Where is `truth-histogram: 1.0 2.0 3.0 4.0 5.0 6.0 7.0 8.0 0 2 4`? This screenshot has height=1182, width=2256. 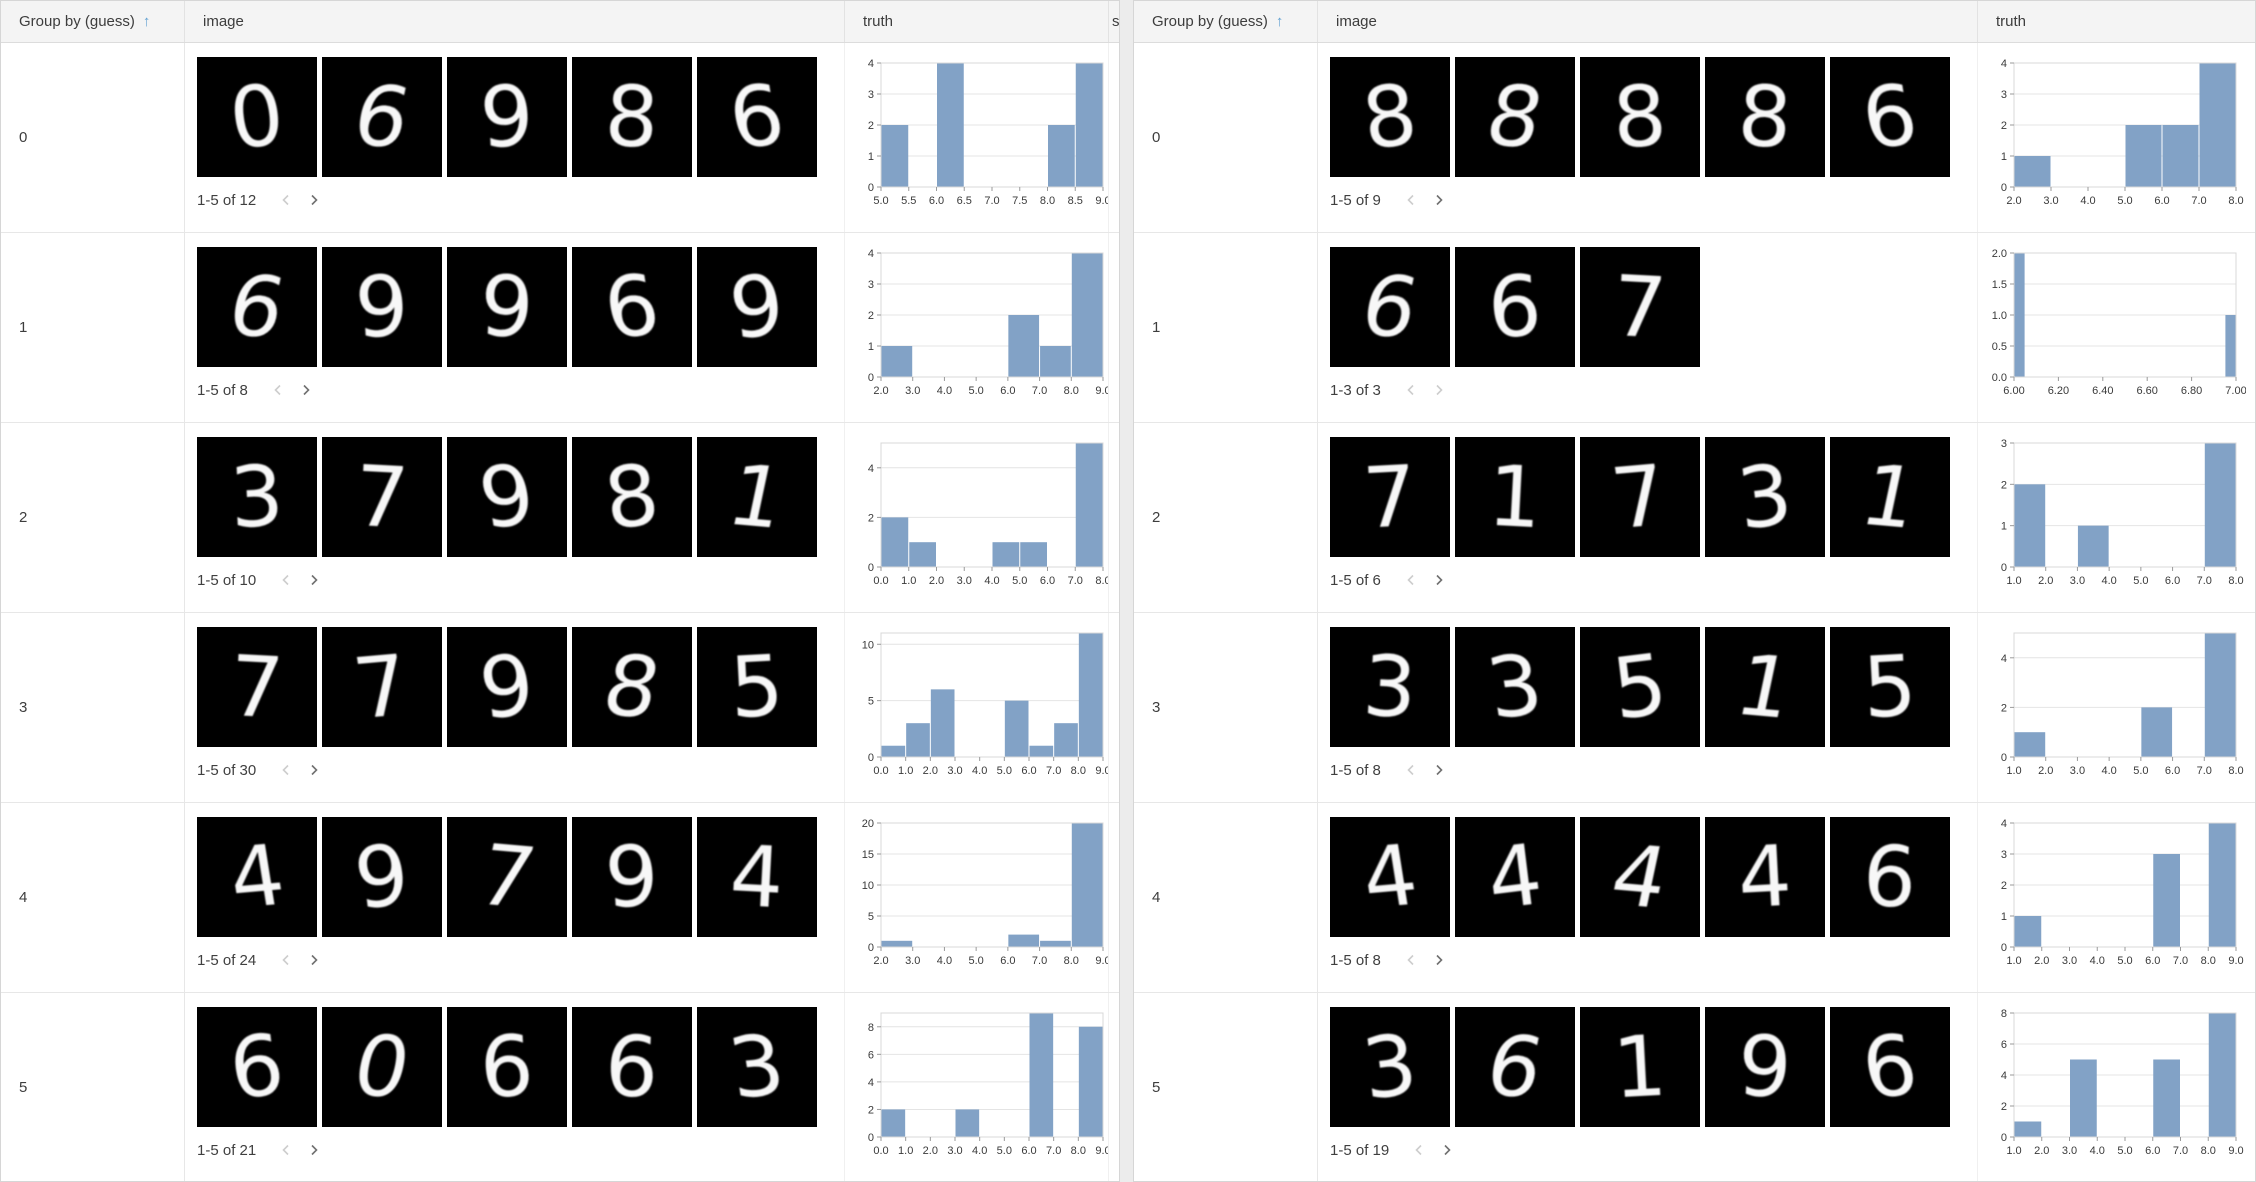
truth-histogram: 1.0 2.0 3.0 4.0 5.0 6.0 7.0 8.0 0 2 4 is located at coordinates (2115, 704).